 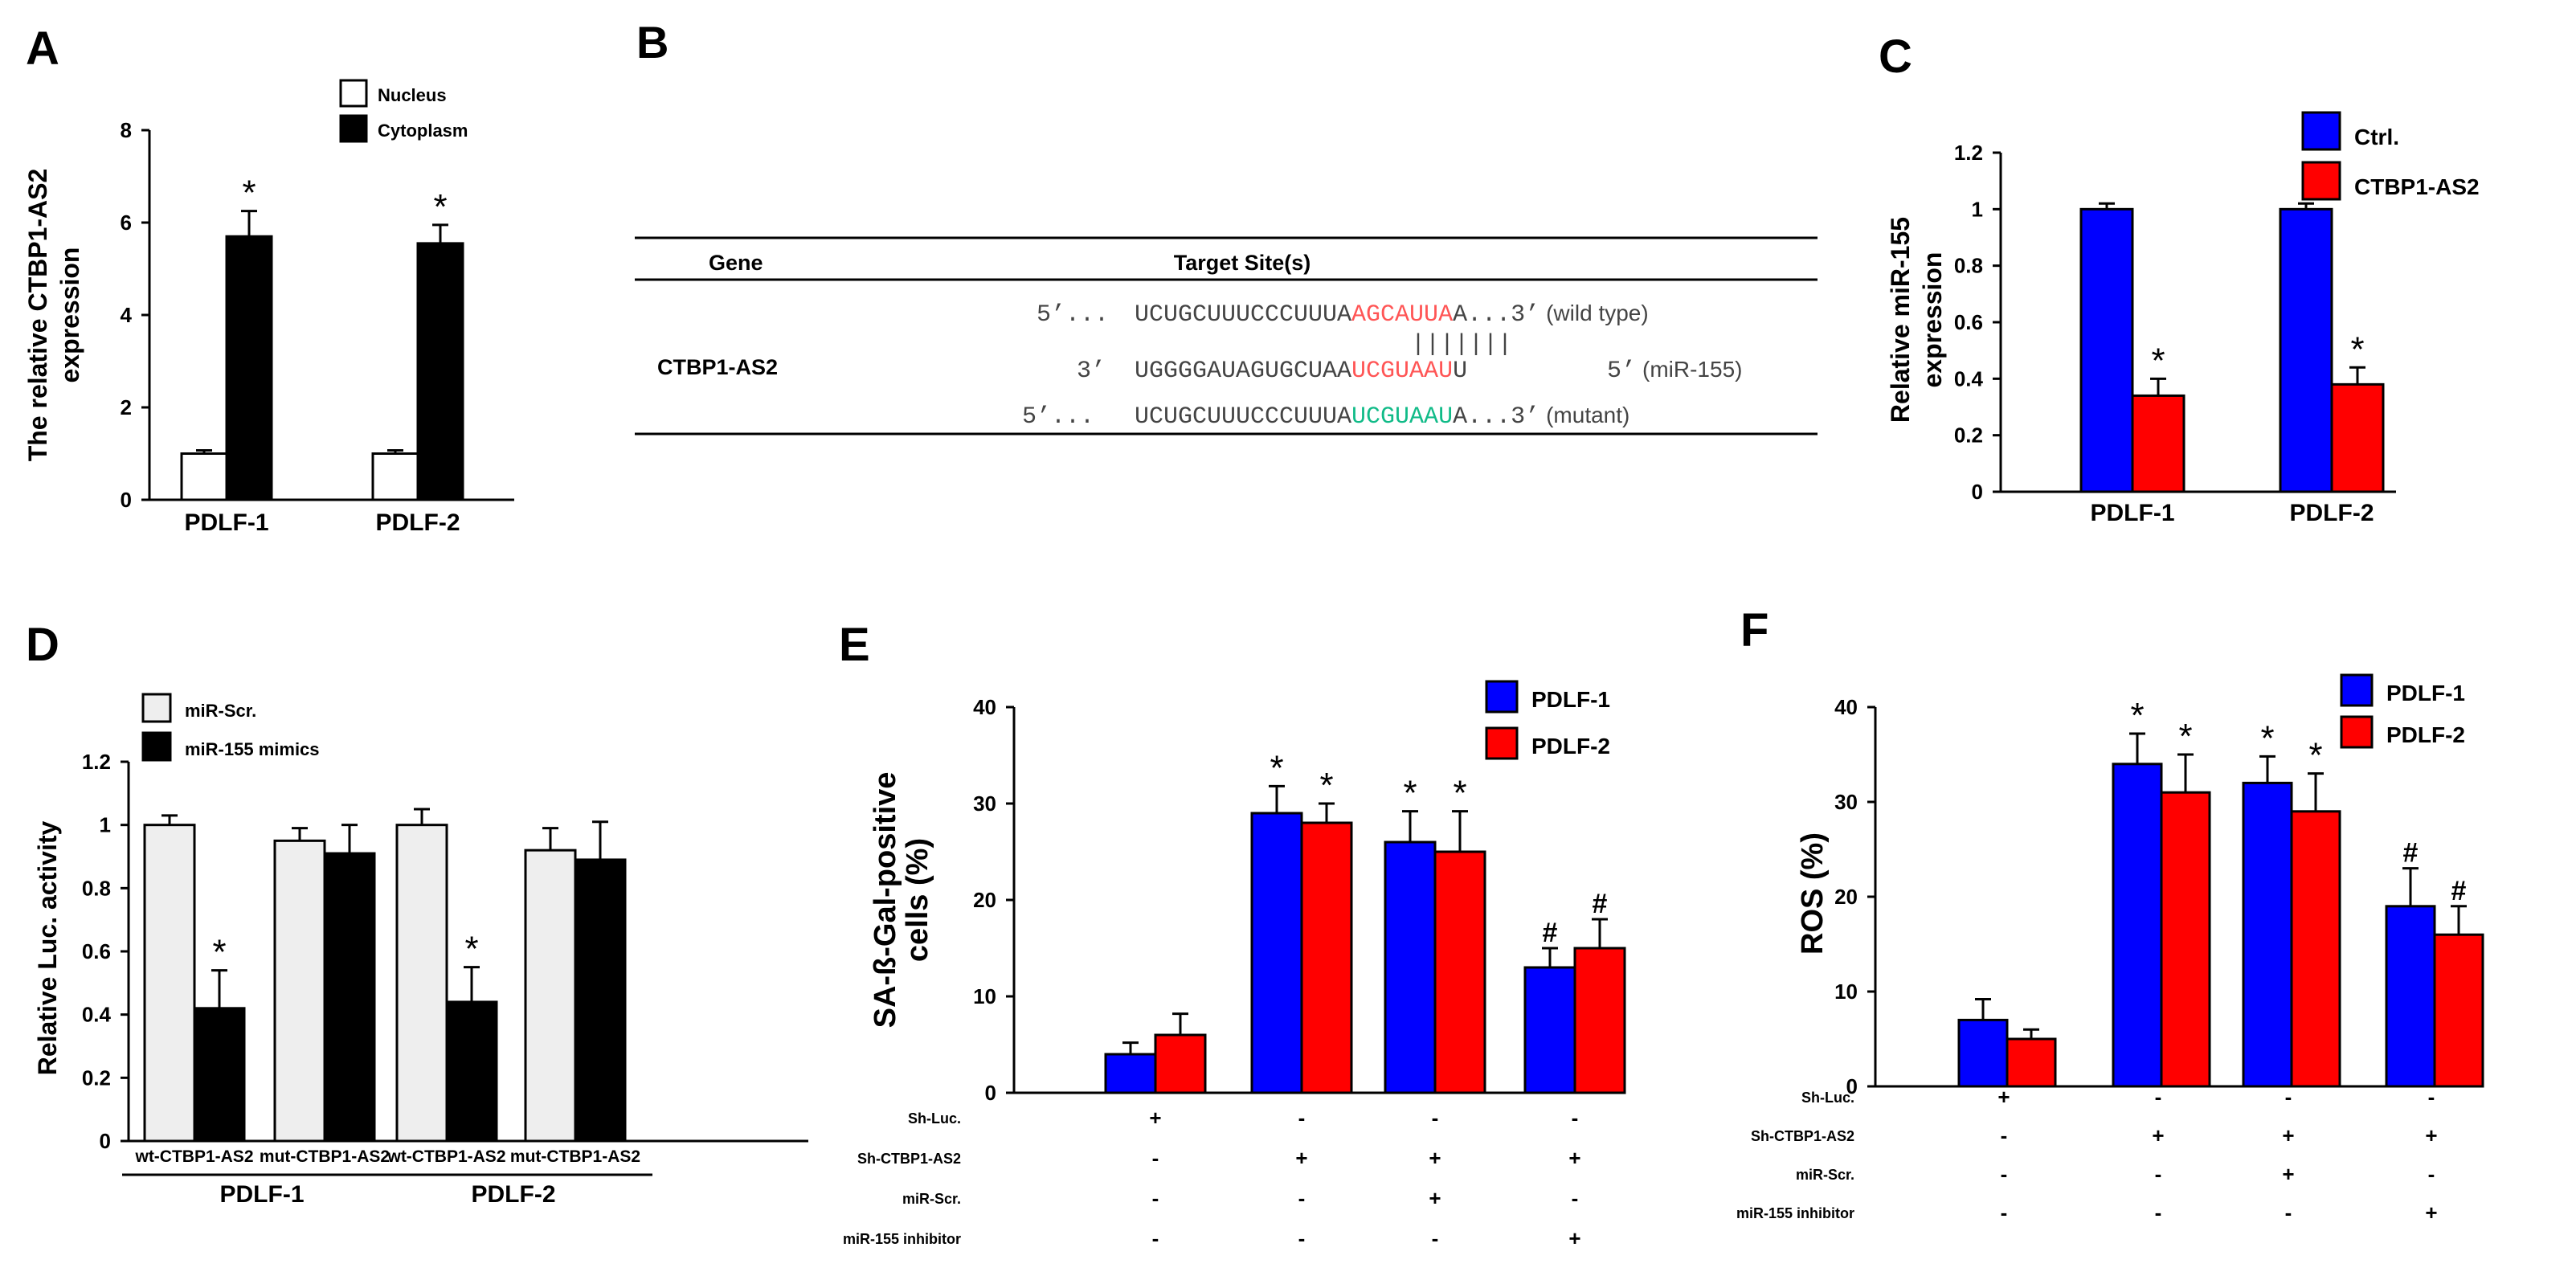 What do you see at coordinates (1597, 313) in the screenshot?
I see `seq-wild-note: (wild type)` at bounding box center [1597, 313].